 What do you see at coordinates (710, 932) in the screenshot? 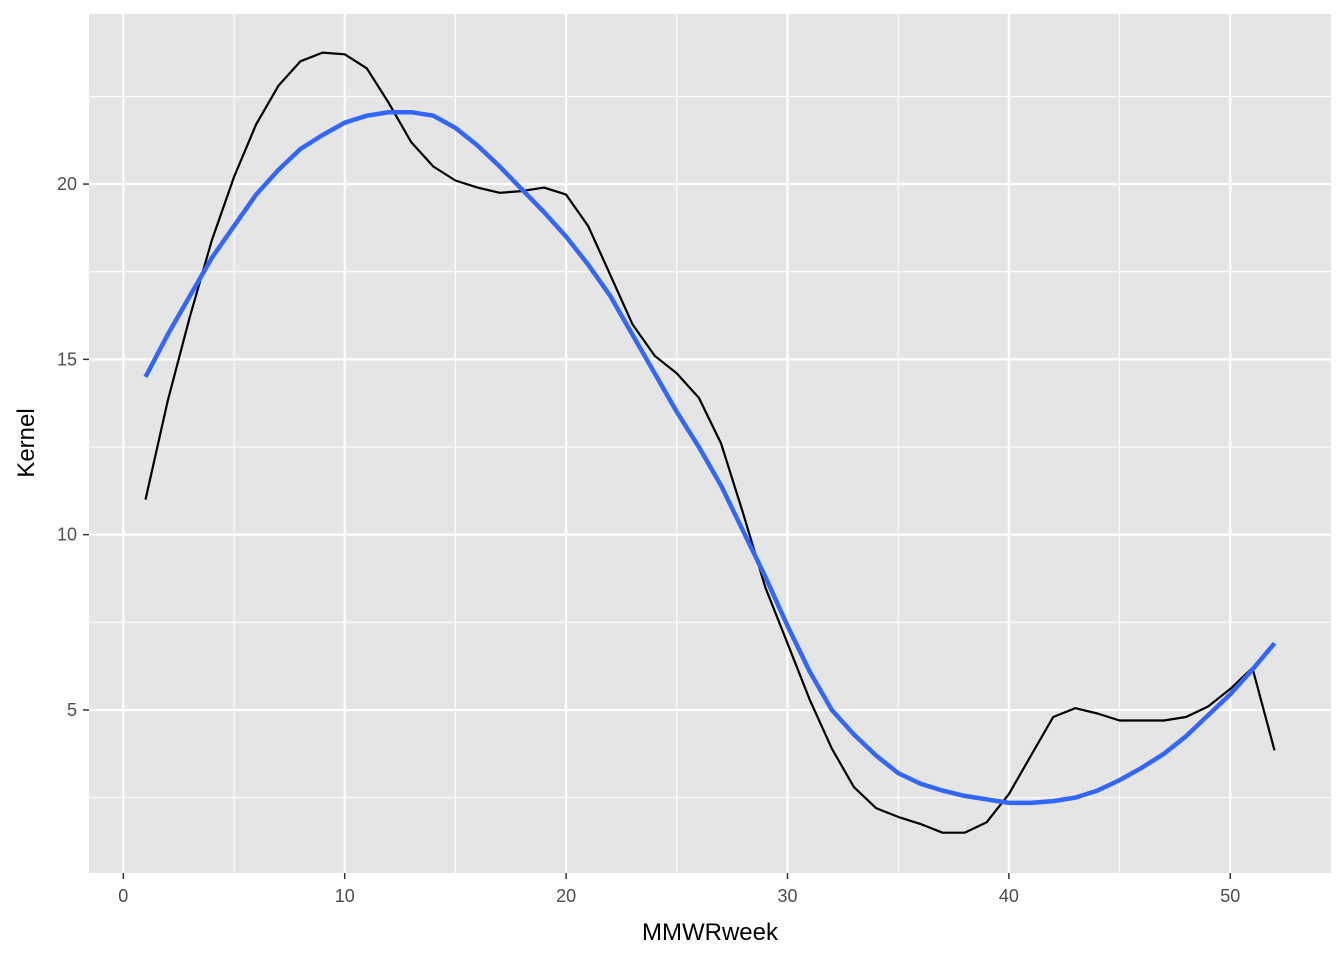
I see `x-axis-title: MMWRweek` at bounding box center [710, 932].